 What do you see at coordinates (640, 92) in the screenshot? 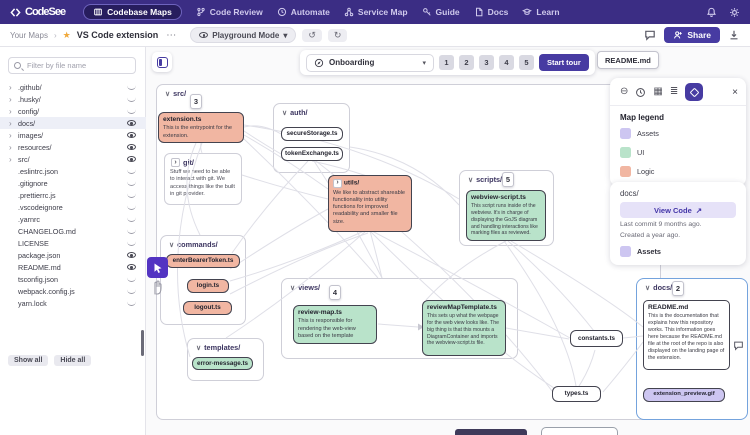
I see `clock-icon` at bounding box center [640, 92].